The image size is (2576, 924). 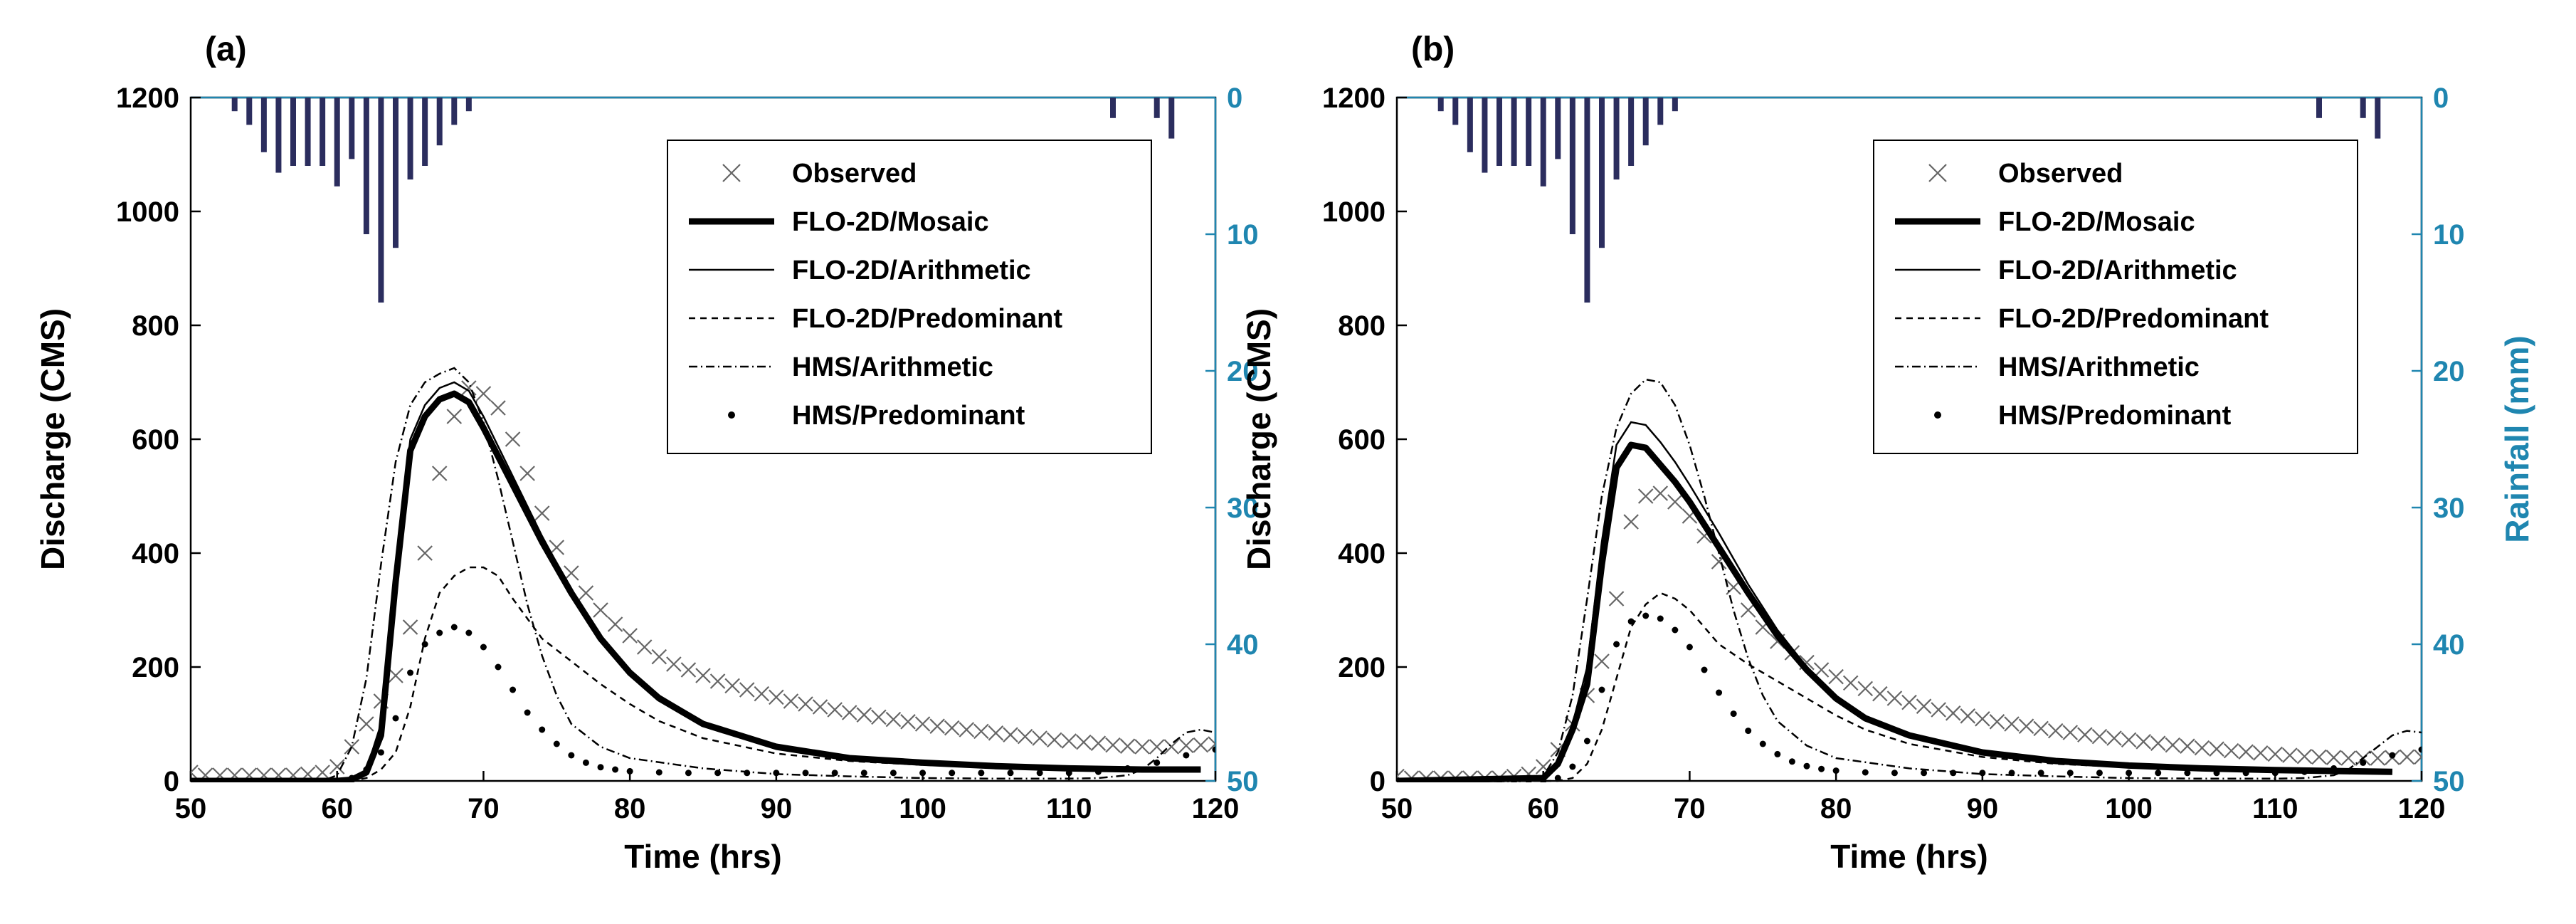 What do you see at coordinates (2275, 808) in the screenshot?
I see `x-tick-label: 110` at bounding box center [2275, 808].